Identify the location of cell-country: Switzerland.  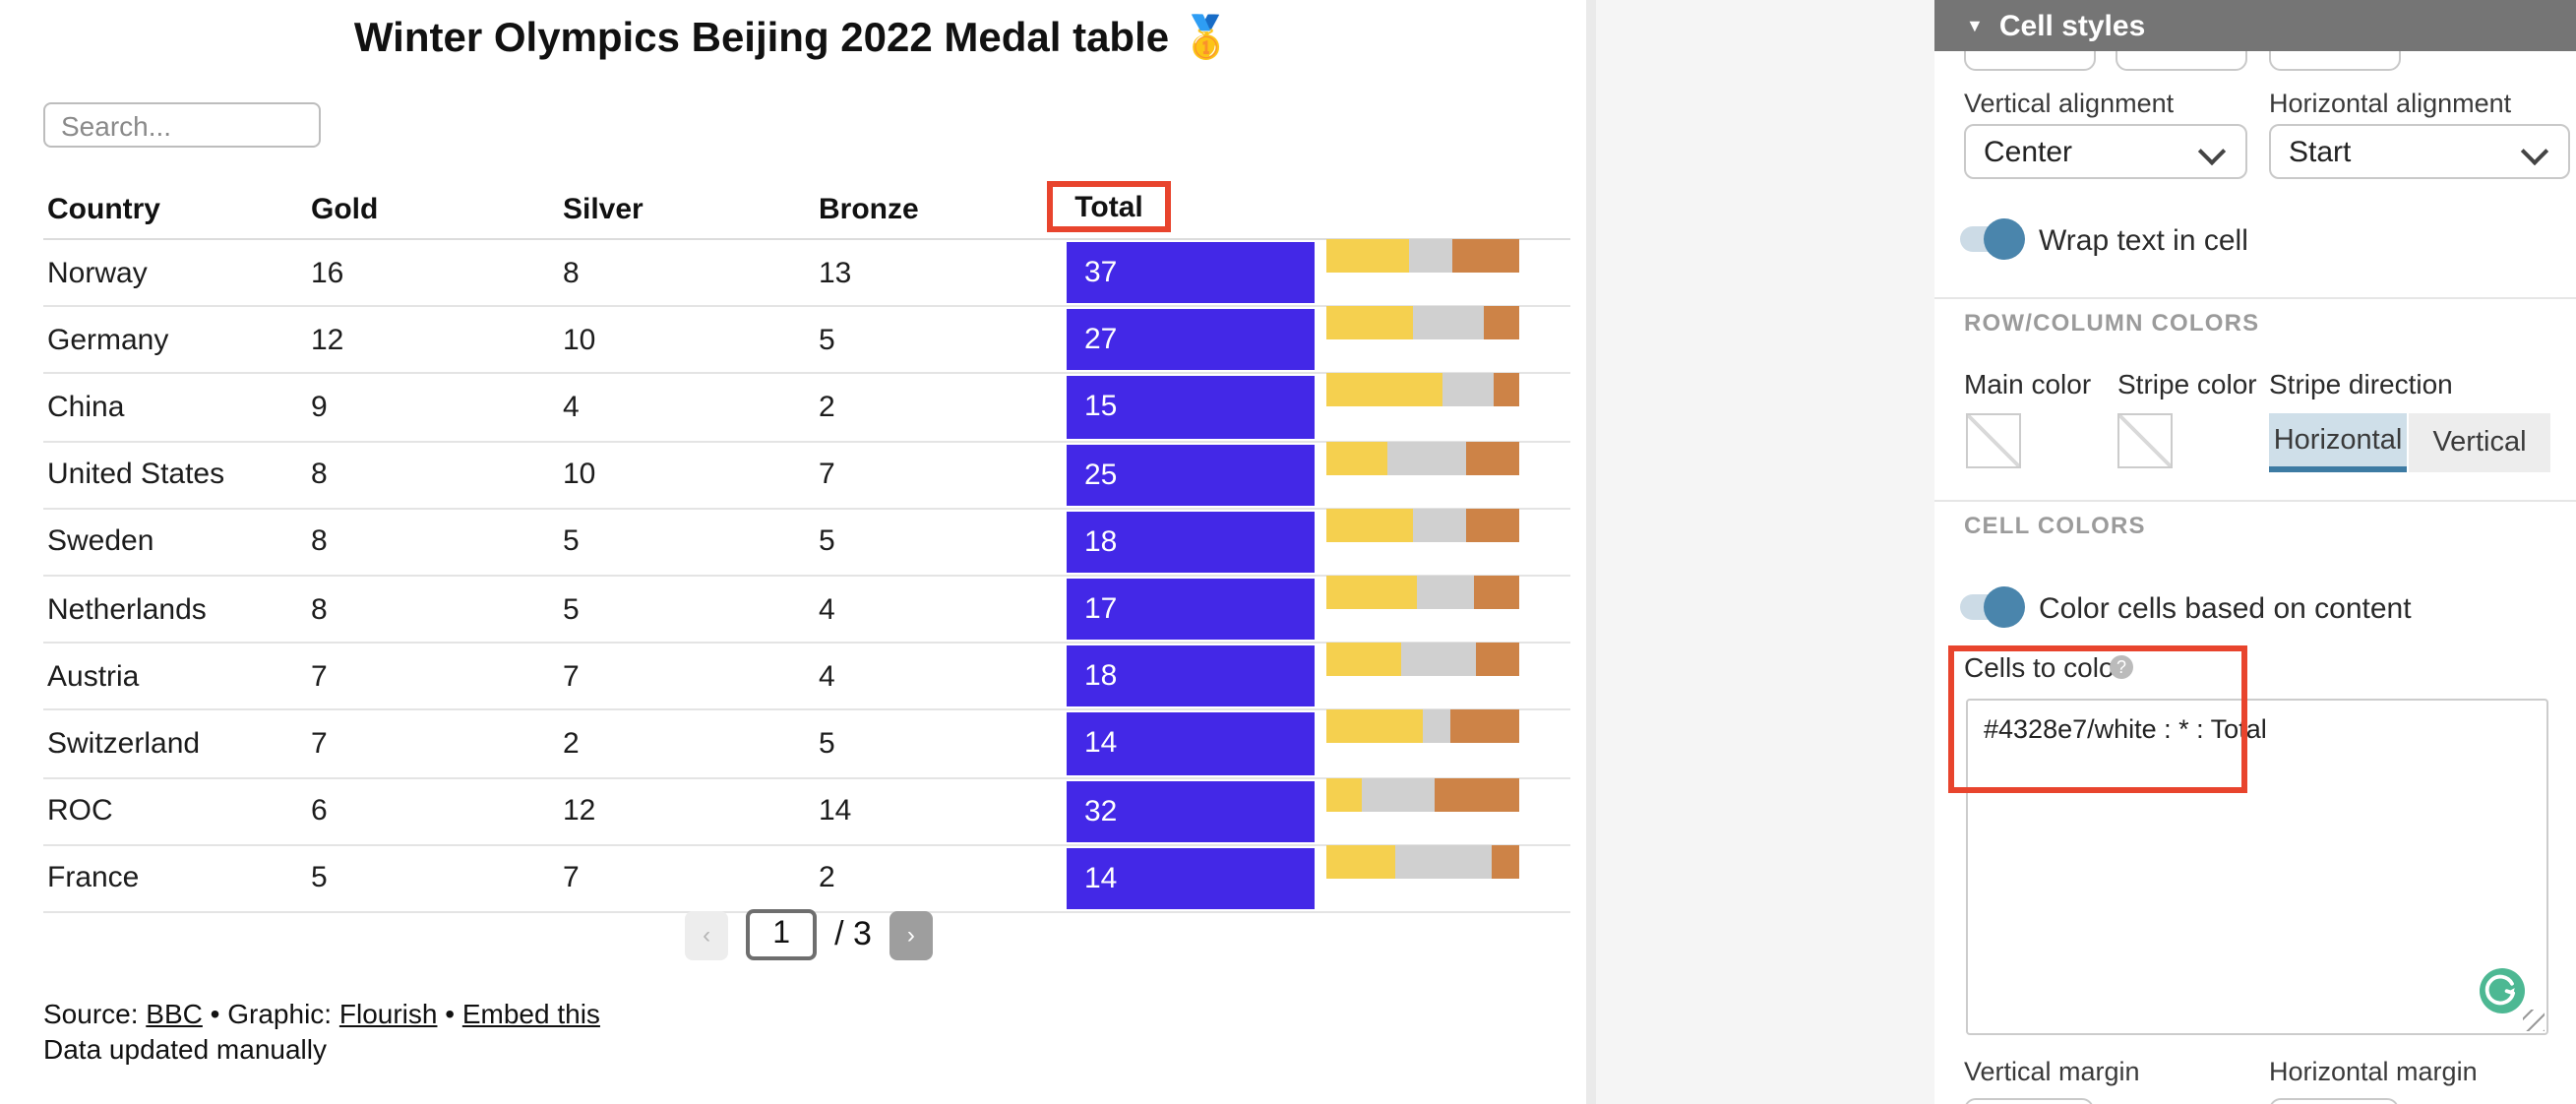
(124, 743).